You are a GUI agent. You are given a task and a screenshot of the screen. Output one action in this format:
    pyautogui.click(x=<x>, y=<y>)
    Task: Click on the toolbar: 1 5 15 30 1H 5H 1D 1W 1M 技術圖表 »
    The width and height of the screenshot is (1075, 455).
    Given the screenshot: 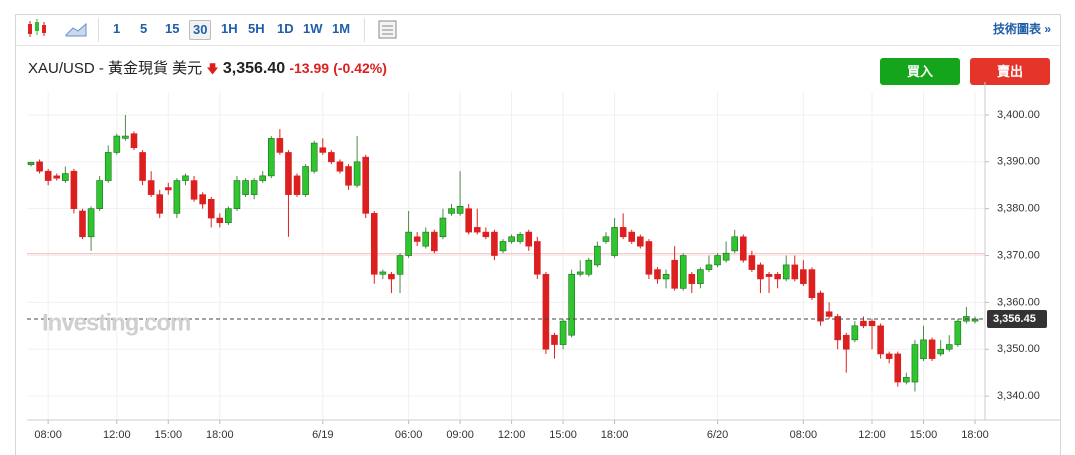 What is the action you would take?
    pyautogui.click(x=538, y=30)
    